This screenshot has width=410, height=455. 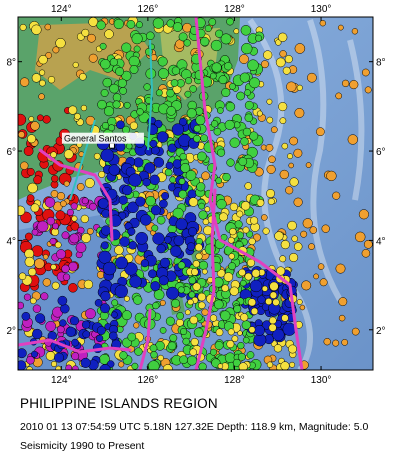 I want to click on lat-label-right: 6°, so click(x=381, y=152).